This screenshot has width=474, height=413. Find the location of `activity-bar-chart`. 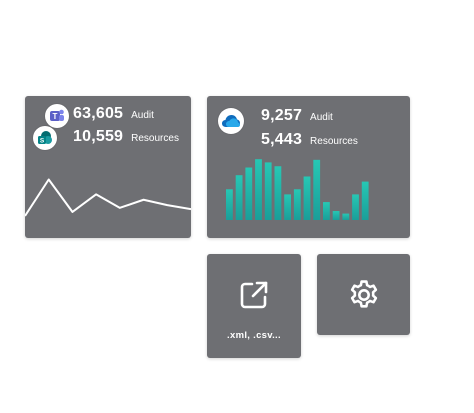

activity-bar-chart is located at coordinates (297, 189).